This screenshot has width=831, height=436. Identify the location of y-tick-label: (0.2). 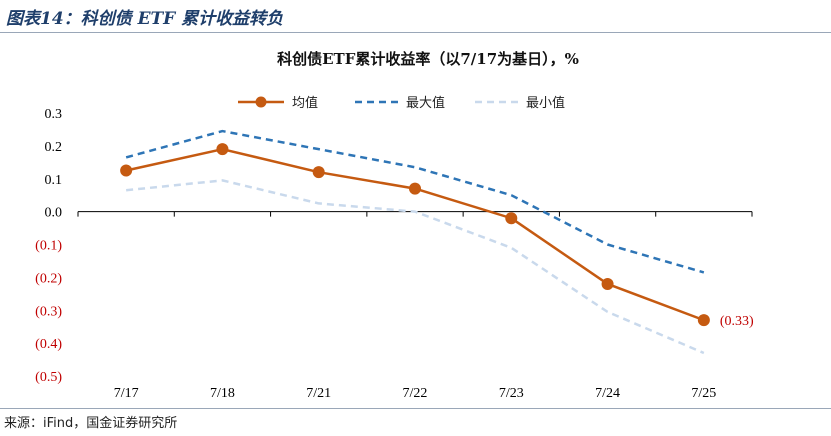
(48, 278).